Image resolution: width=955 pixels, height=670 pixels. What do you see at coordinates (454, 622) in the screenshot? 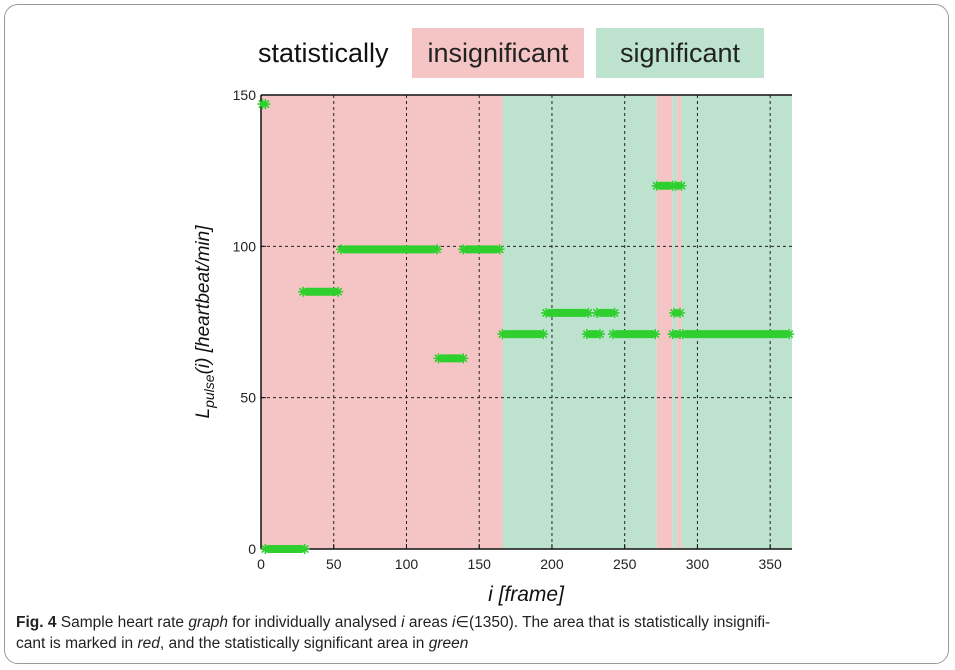
I see `caption-em-3: i` at bounding box center [454, 622].